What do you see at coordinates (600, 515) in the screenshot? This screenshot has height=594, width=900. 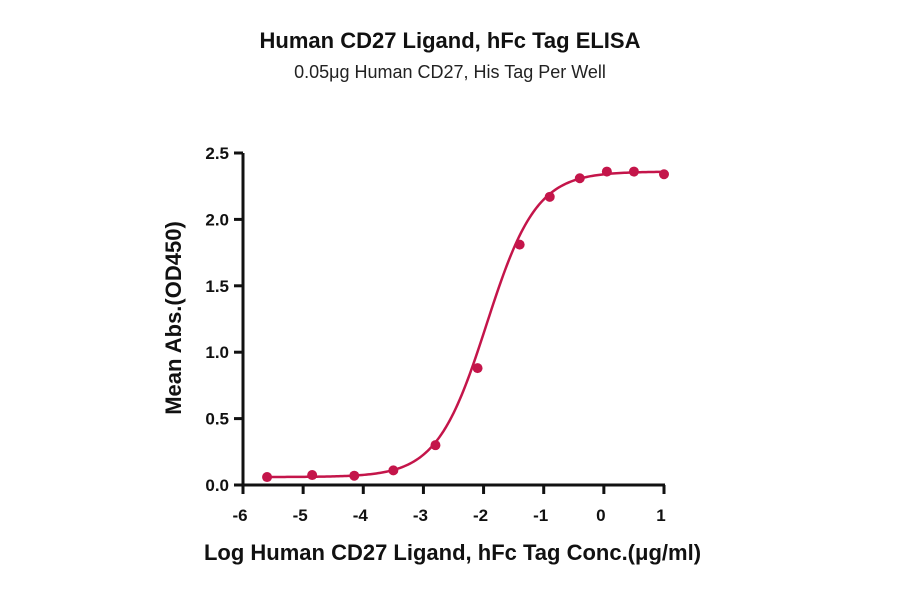 I see `x-tick-label: 0` at bounding box center [600, 515].